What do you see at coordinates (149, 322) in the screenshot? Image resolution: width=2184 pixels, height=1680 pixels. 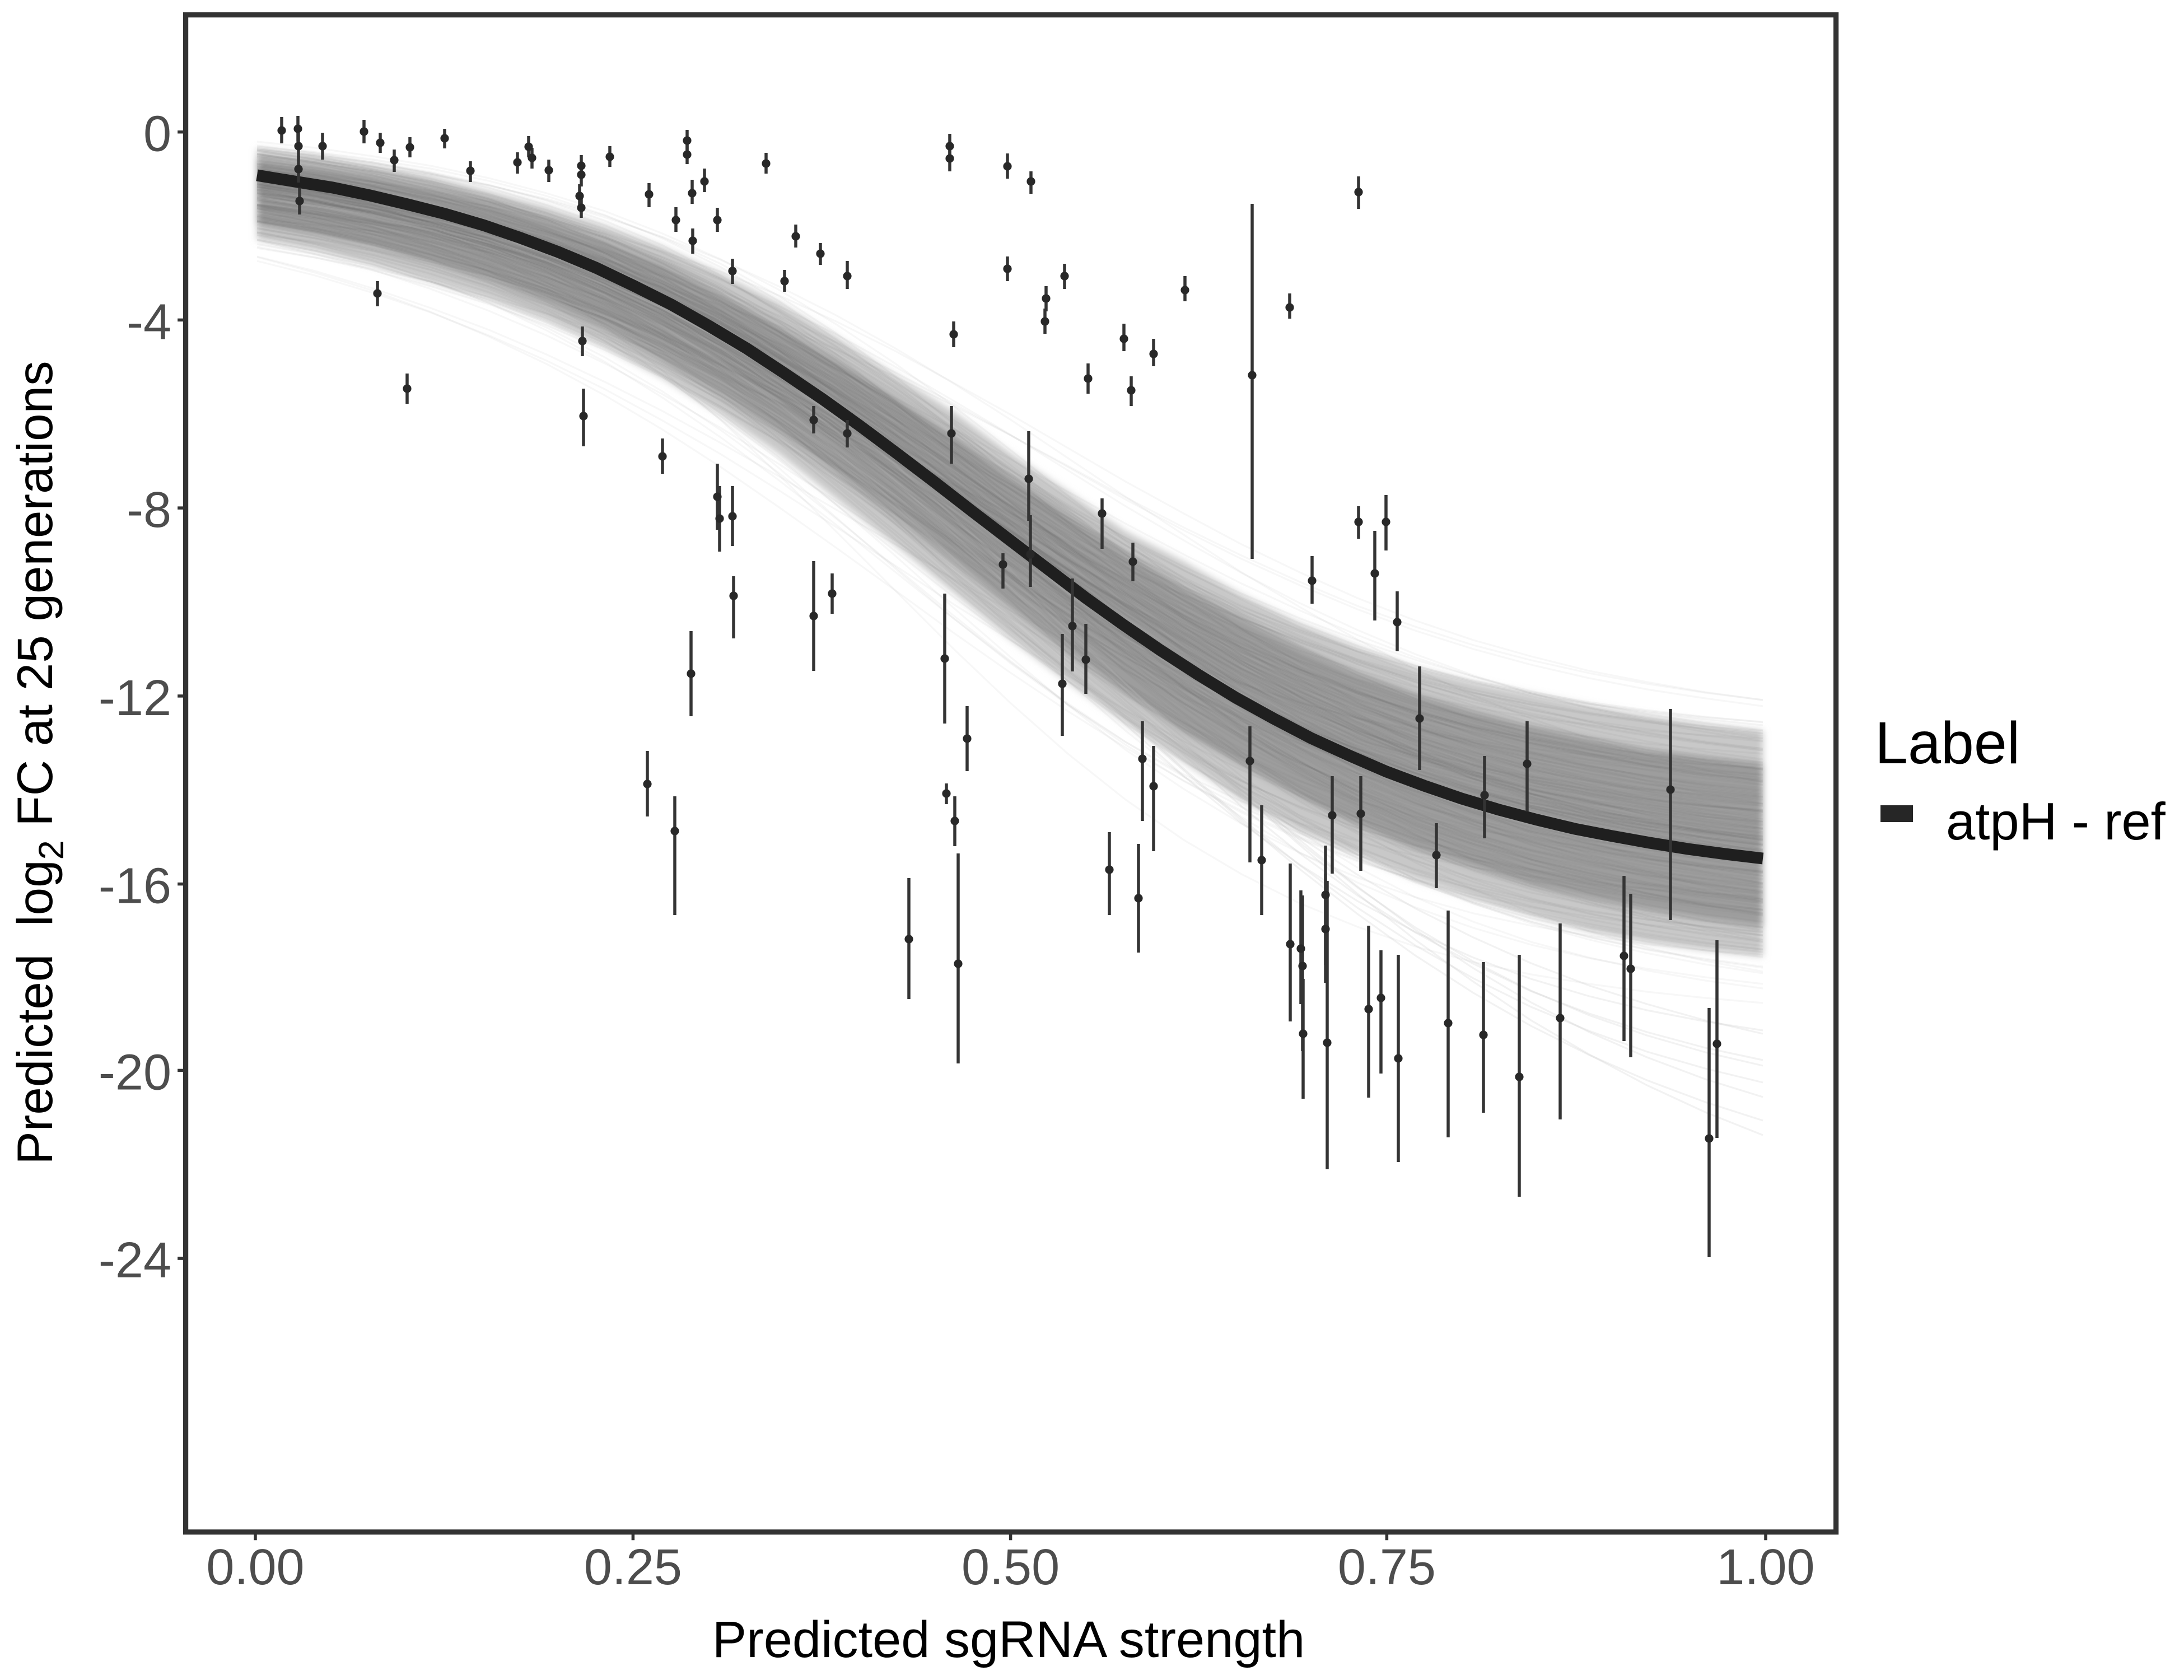 I see `svg-text: -4` at bounding box center [149, 322].